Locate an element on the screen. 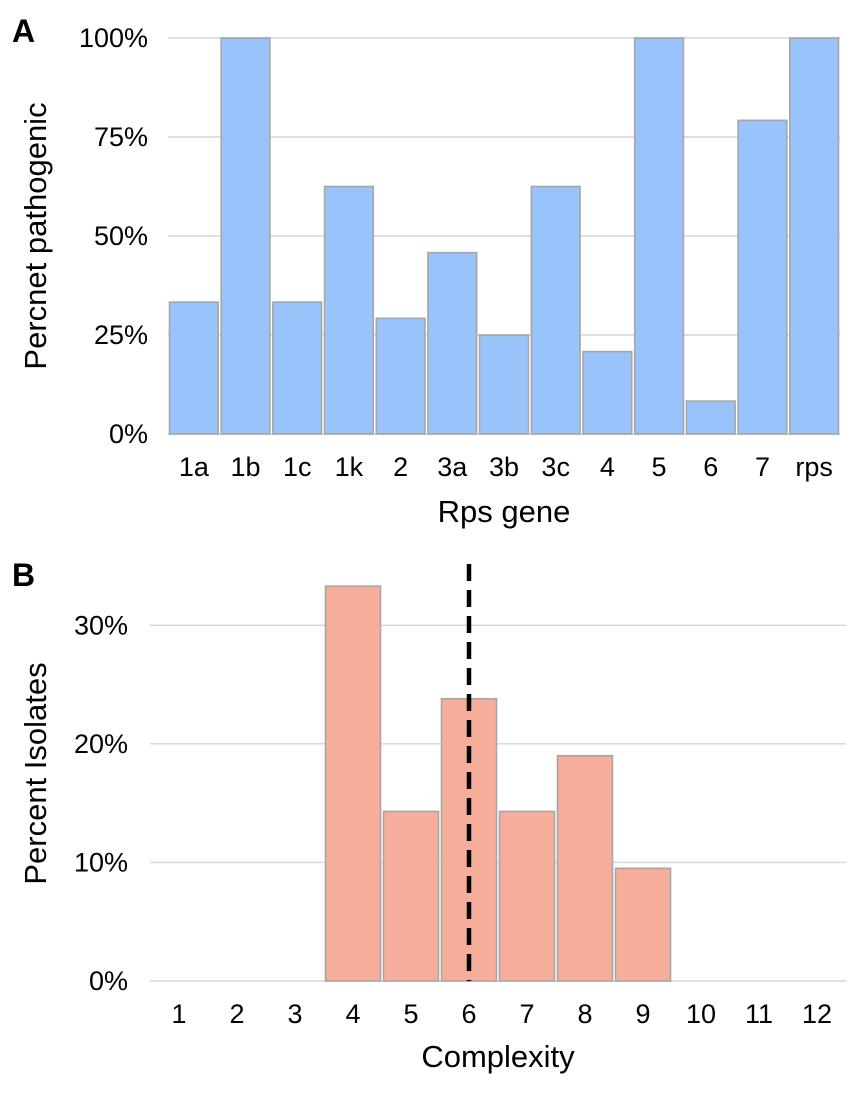 The height and width of the screenshot is (1094, 864). x-tick-label: 8 is located at coordinates (584, 1014).